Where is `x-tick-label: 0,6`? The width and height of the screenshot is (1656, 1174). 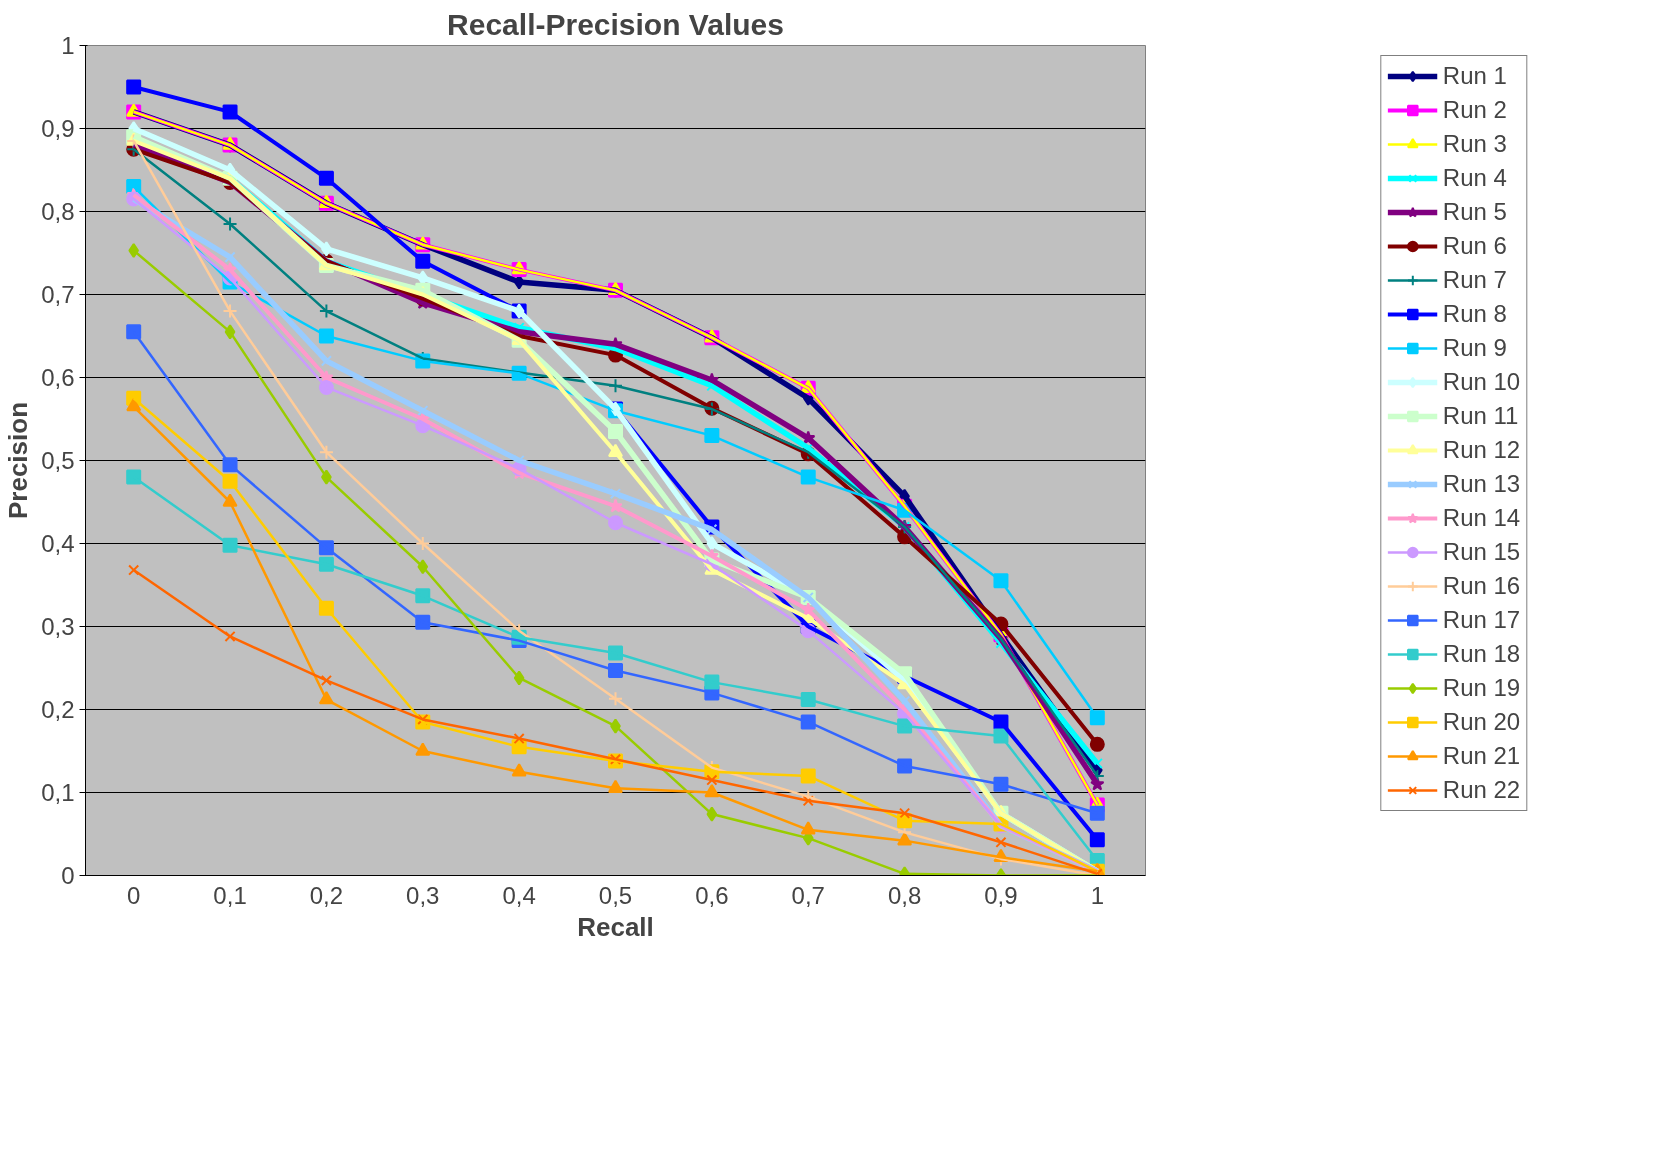 x-tick-label: 0,6 is located at coordinates (712, 895).